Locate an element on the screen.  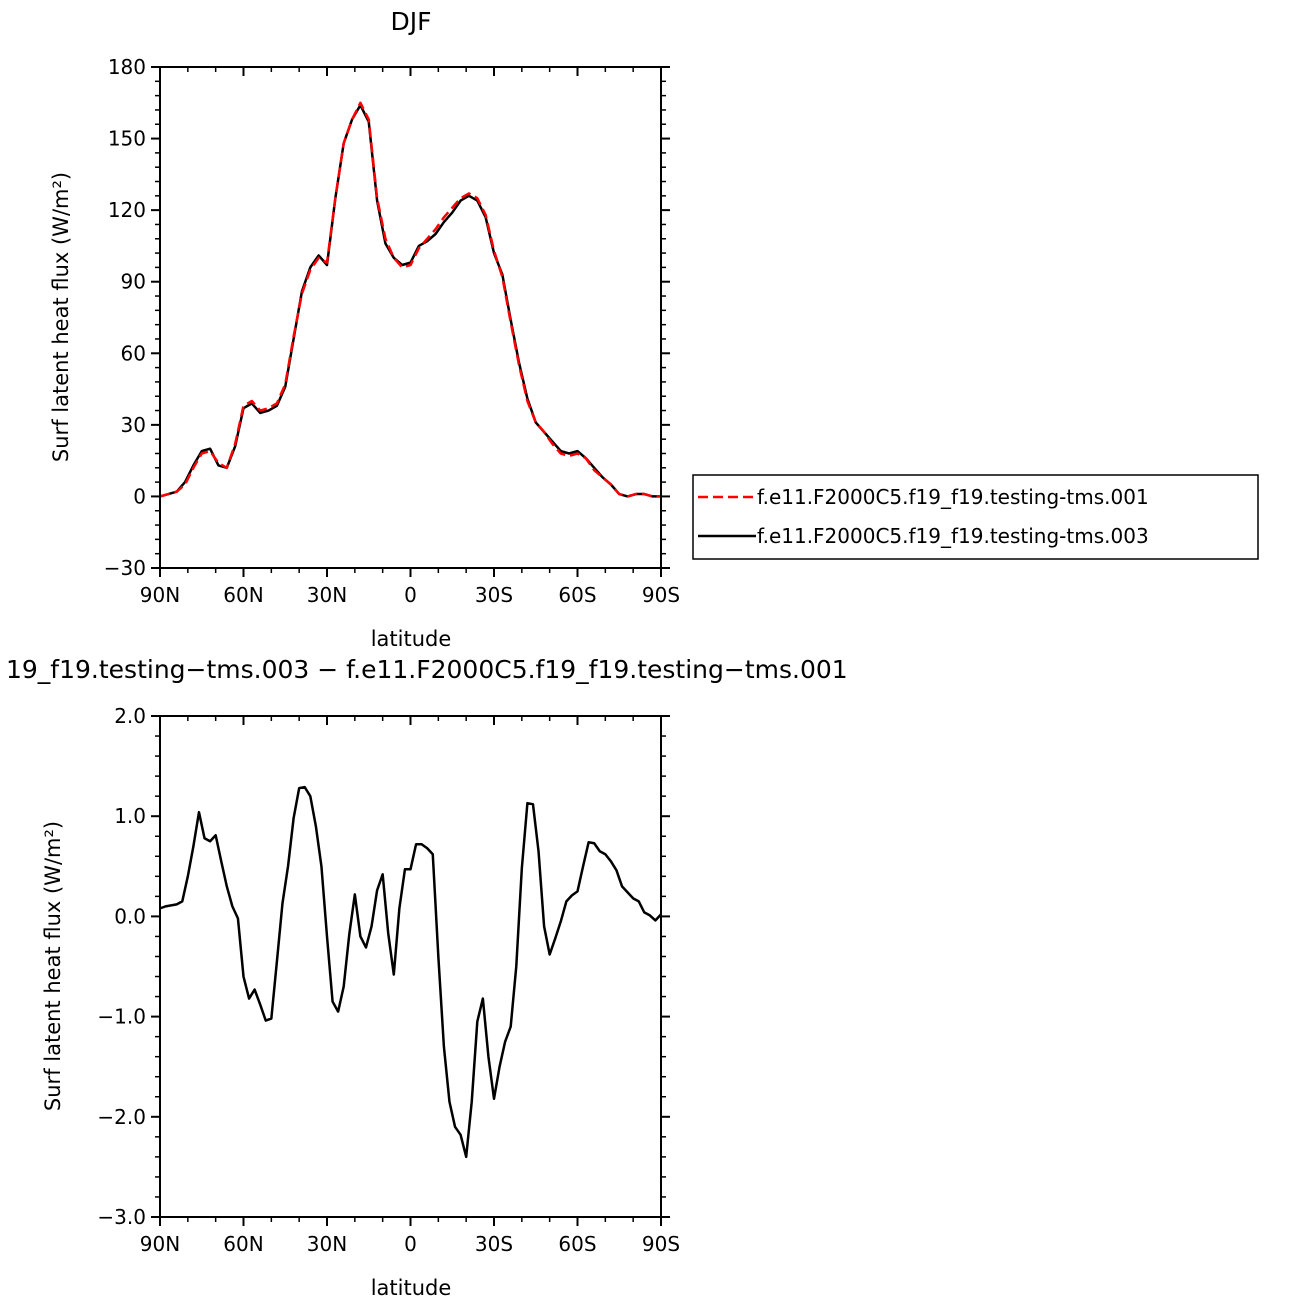
y-tick-label: 0.0 is located at coordinates (130, 916).